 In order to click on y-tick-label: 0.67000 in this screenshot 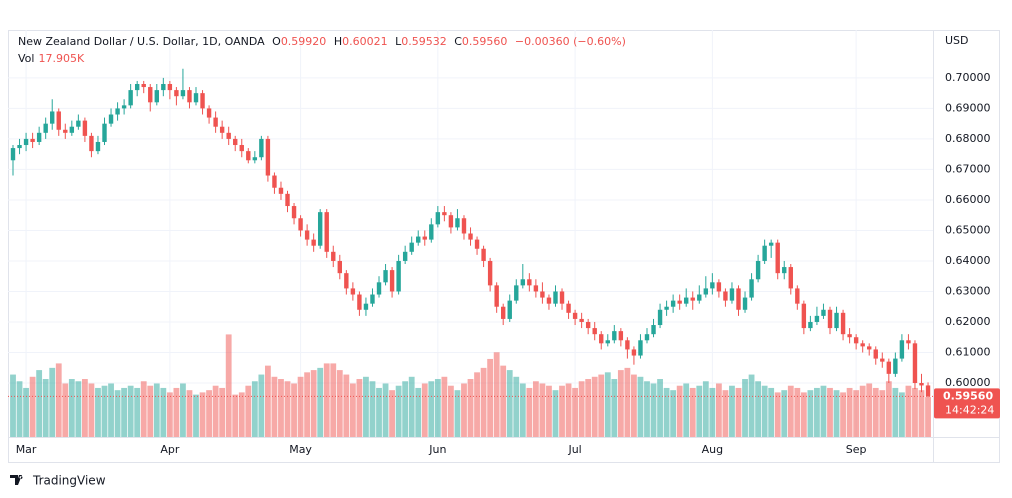, I will do `click(968, 168)`.